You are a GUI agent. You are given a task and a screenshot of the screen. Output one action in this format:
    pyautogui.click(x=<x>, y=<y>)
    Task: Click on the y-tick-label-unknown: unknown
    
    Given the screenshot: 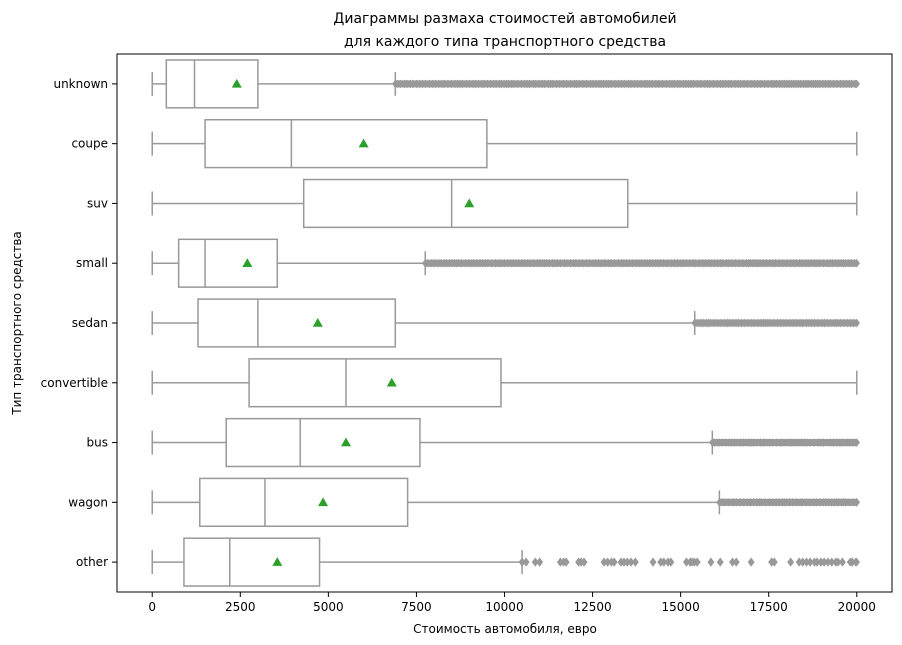 What is the action you would take?
    pyautogui.click(x=80, y=84)
    